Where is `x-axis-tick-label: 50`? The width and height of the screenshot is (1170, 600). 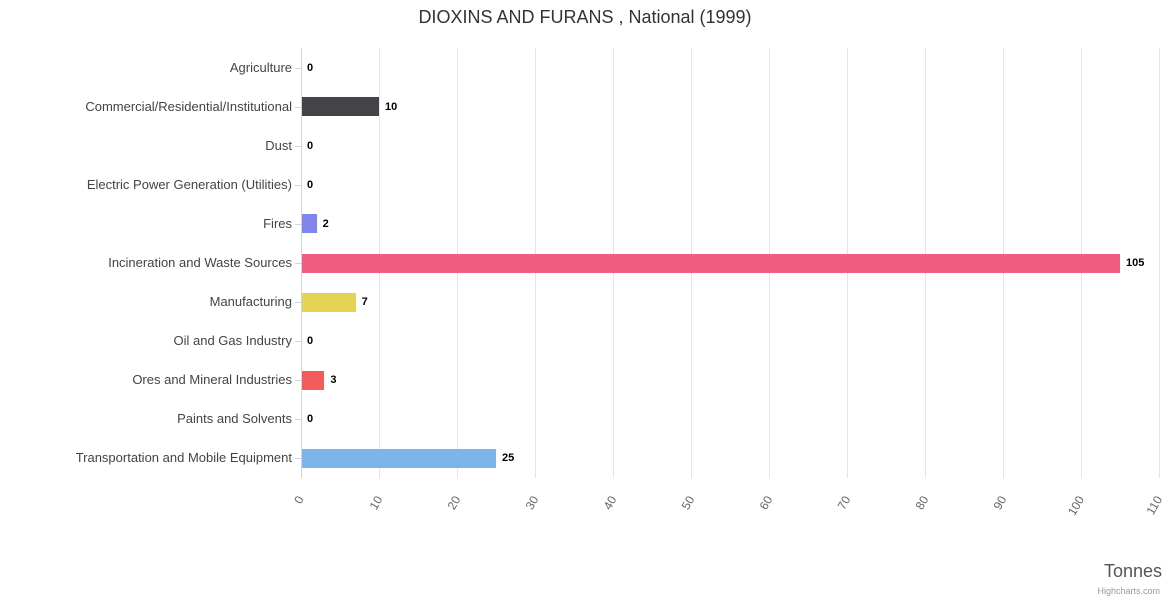 x-axis-tick-label: 50 is located at coordinates (688, 503).